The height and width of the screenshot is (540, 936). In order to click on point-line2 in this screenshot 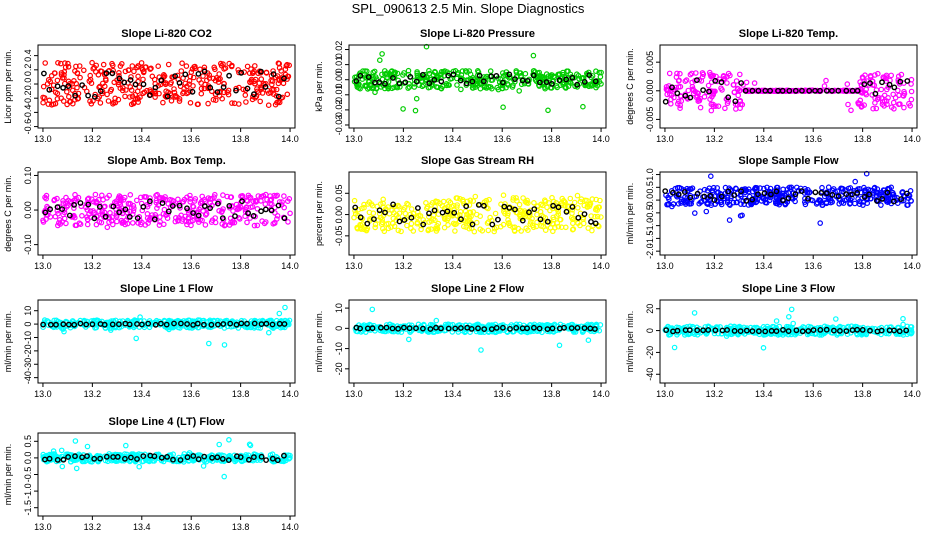, I will do `click(372, 309)`.